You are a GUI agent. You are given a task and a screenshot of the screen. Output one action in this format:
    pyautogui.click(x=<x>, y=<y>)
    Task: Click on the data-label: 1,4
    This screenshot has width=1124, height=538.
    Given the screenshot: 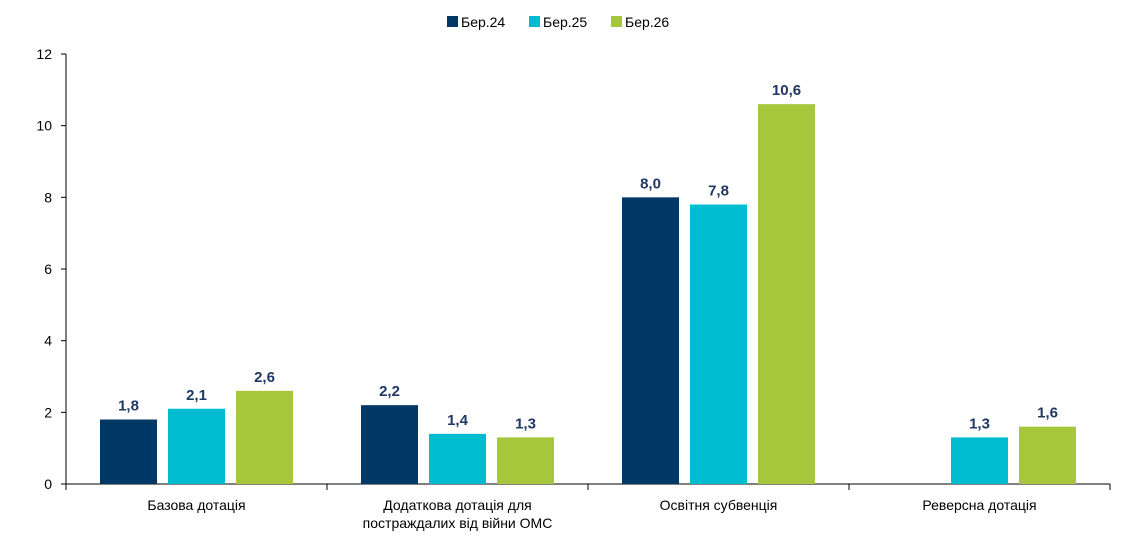 What is the action you would take?
    pyautogui.click(x=458, y=420)
    